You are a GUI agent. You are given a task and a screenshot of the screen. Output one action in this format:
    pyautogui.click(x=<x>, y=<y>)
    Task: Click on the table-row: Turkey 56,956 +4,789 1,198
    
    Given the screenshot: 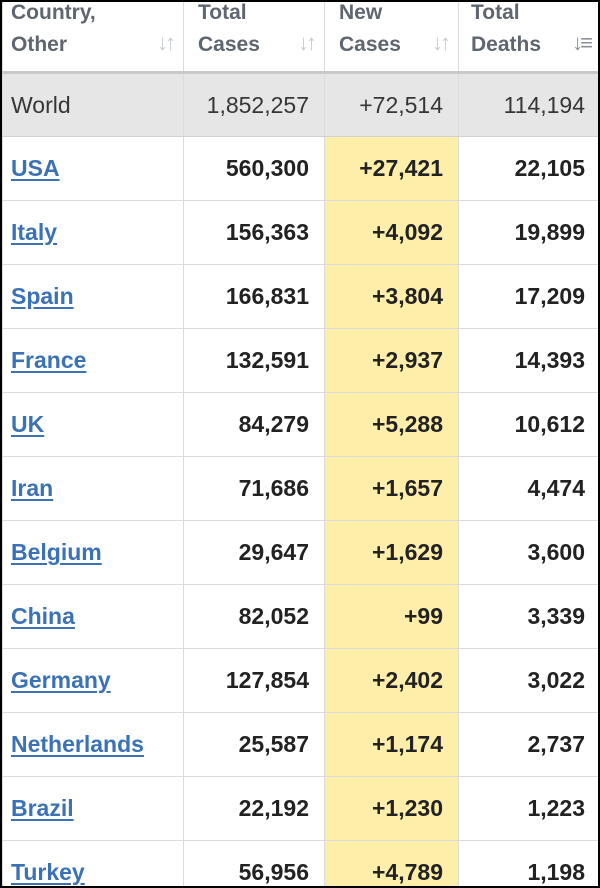 What is the action you would take?
    pyautogui.click(x=300, y=863)
    